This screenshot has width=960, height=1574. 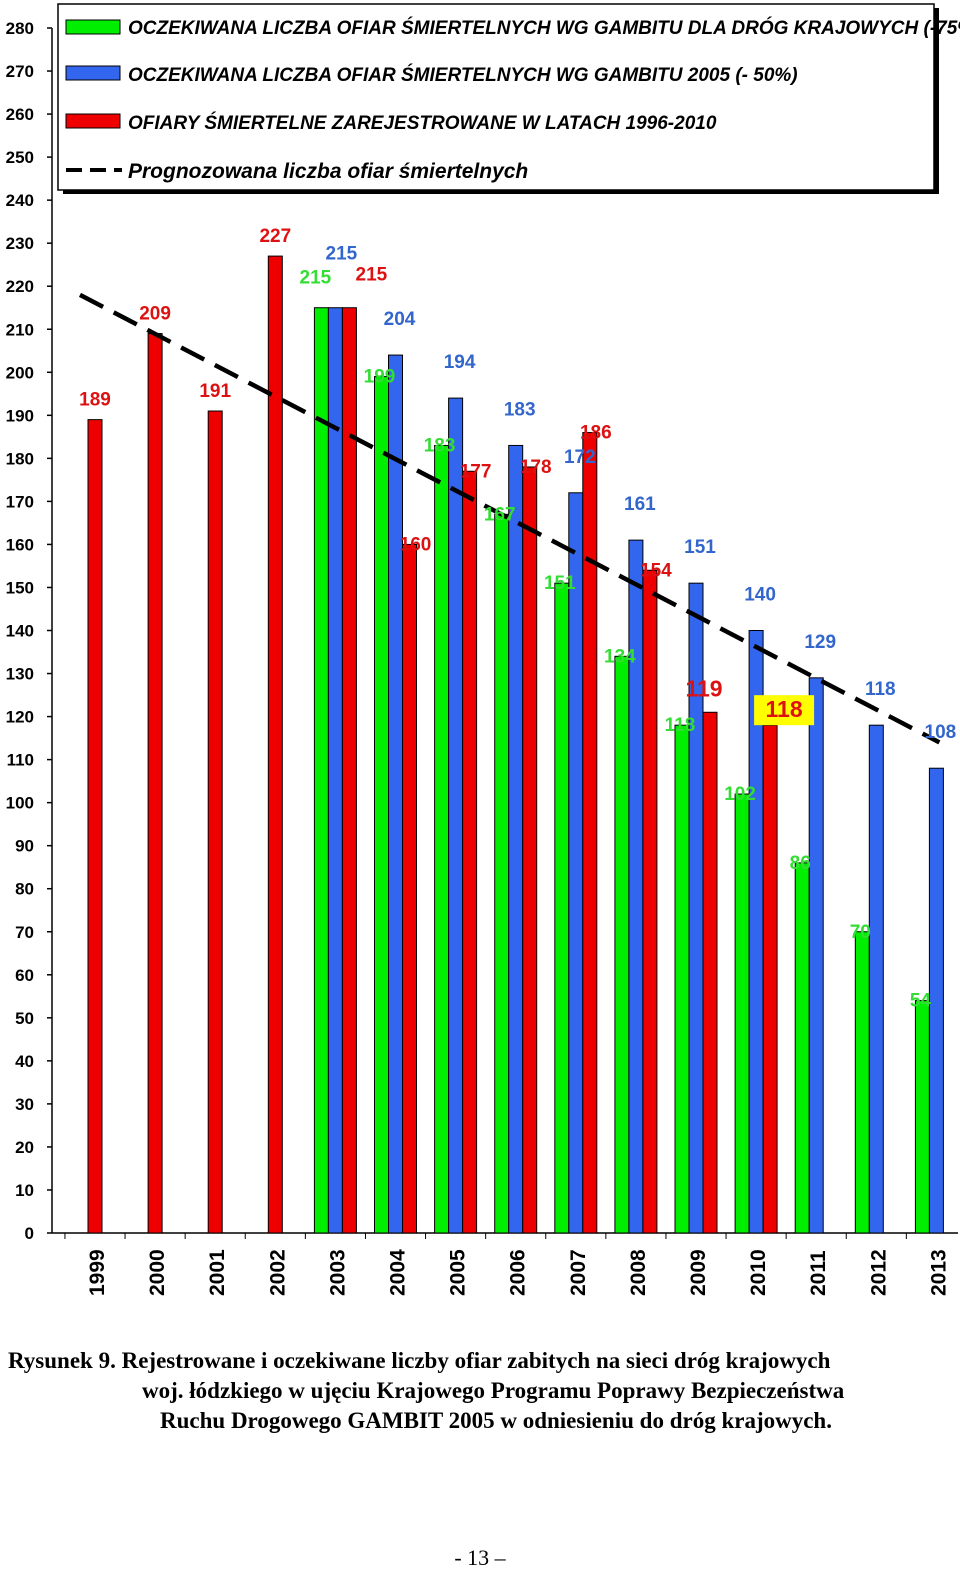 What do you see at coordinates (398, 1272) in the screenshot?
I see `x-tick-label: 2004` at bounding box center [398, 1272].